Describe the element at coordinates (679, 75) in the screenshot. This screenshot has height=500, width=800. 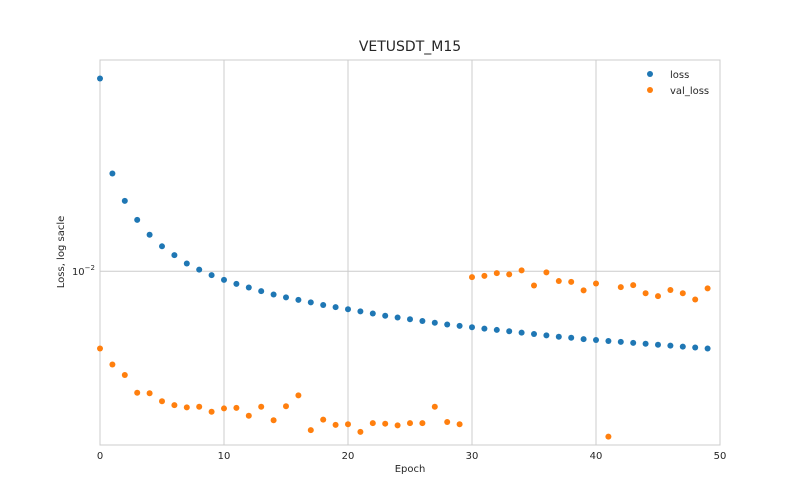
I see `legend-label-loss: loss` at that location.